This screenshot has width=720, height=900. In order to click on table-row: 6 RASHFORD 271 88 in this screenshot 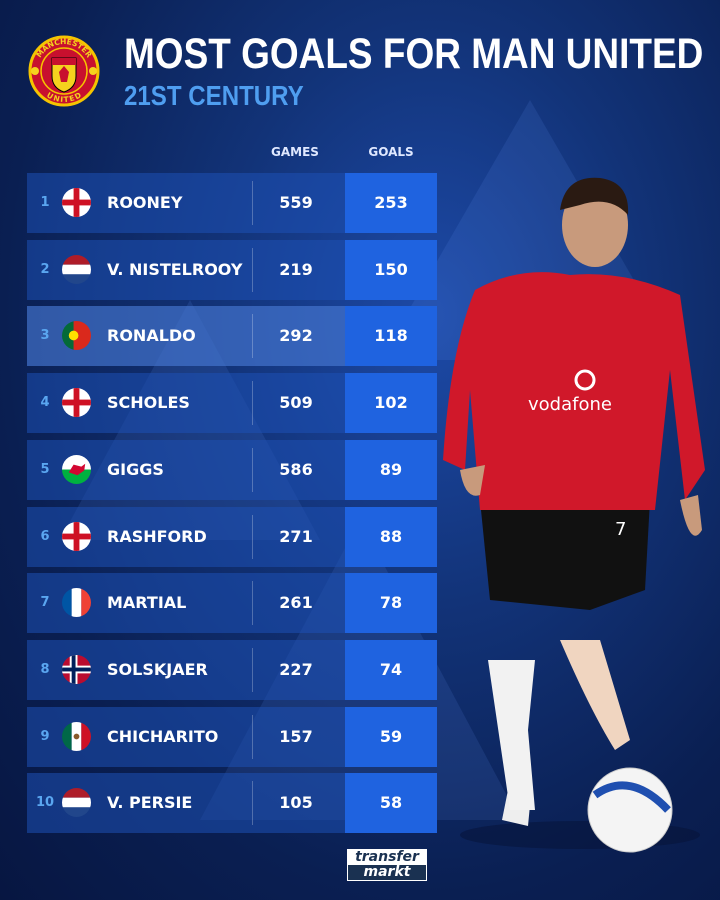, I will do `click(232, 536)`.